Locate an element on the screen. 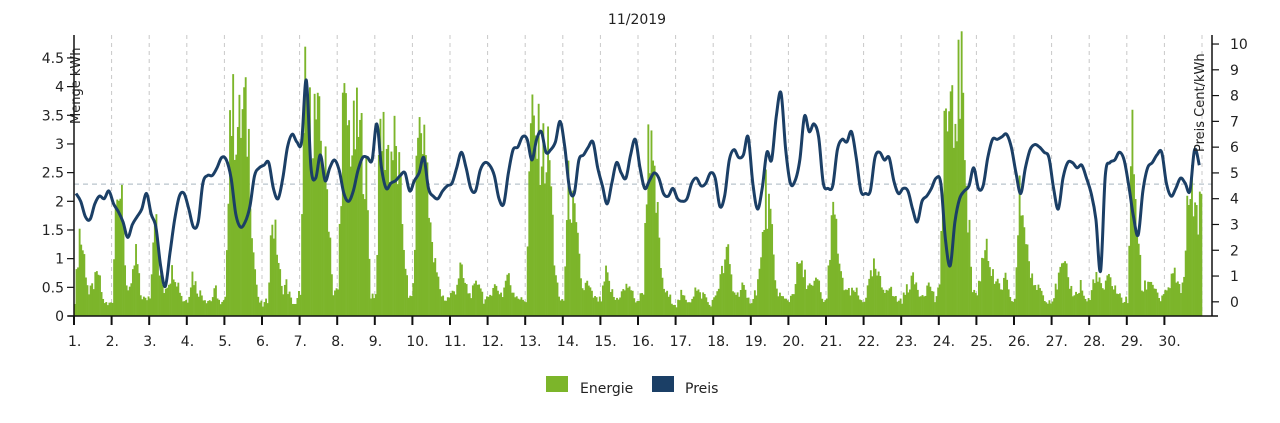  y-right-tick-label: 5 is located at coordinates (1234, 174).